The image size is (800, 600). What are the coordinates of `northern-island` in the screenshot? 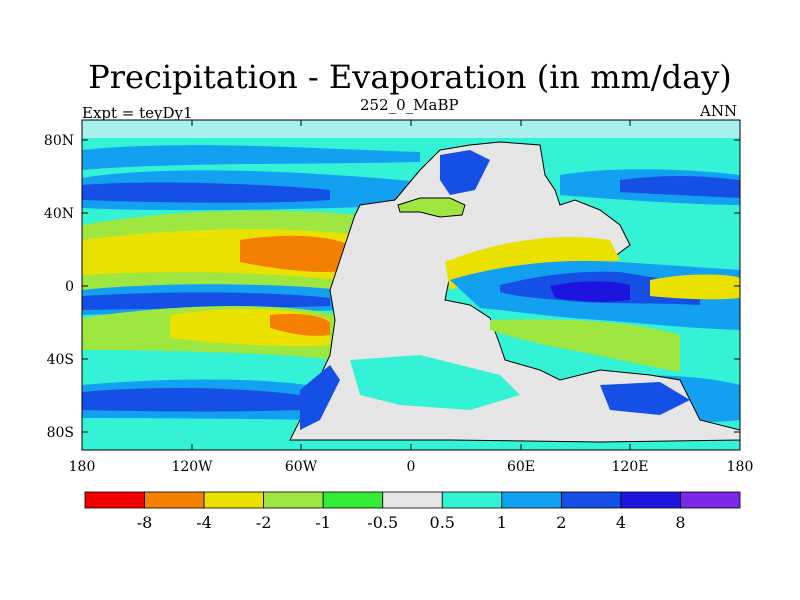 It's located at (431, 207).